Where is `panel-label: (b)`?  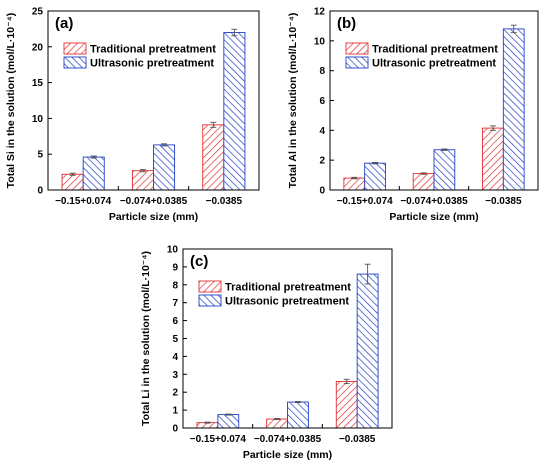
panel-label: (b) is located at coordinates (346, 23).